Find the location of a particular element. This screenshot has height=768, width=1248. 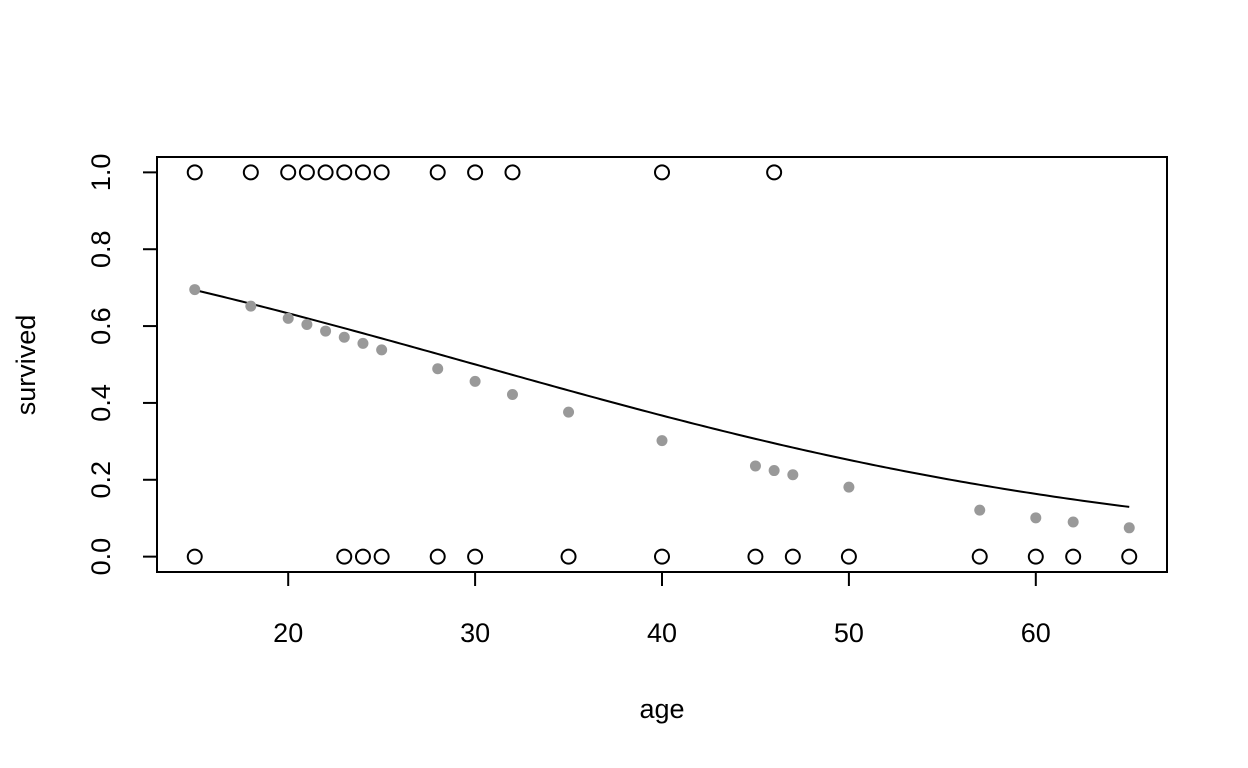

y-tick-label: 1.0 is located at coordinates (101, 173).